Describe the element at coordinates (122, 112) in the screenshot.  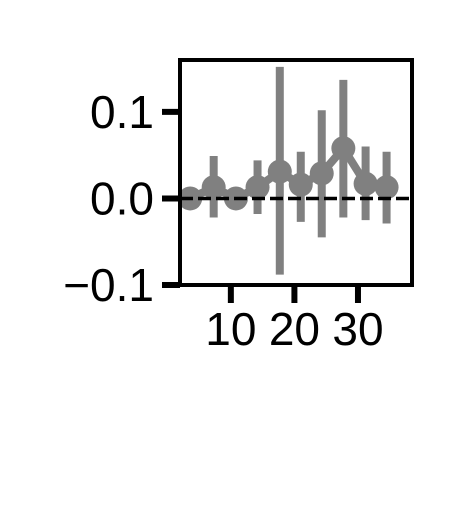
I see `y-tick-label-2: 0.1` at that location.